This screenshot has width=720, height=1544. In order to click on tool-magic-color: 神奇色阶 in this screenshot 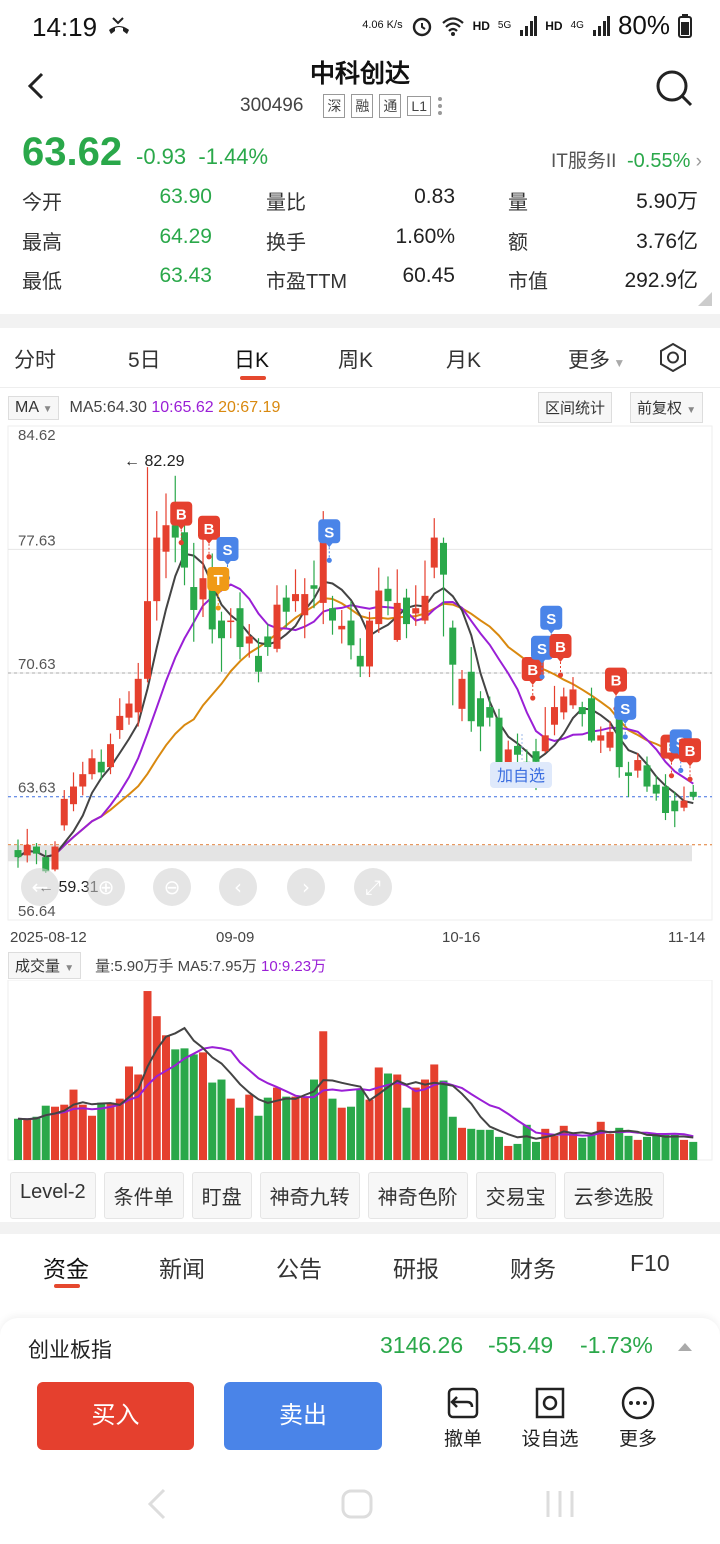, I will do `click(417, 1195)`.